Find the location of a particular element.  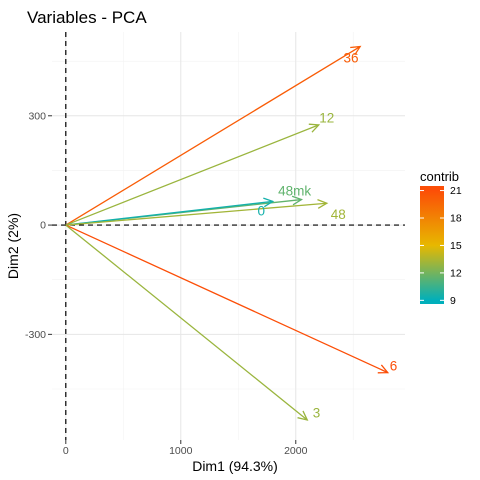

label-var-48mk: 48mk is located at coordinates (294, 190).